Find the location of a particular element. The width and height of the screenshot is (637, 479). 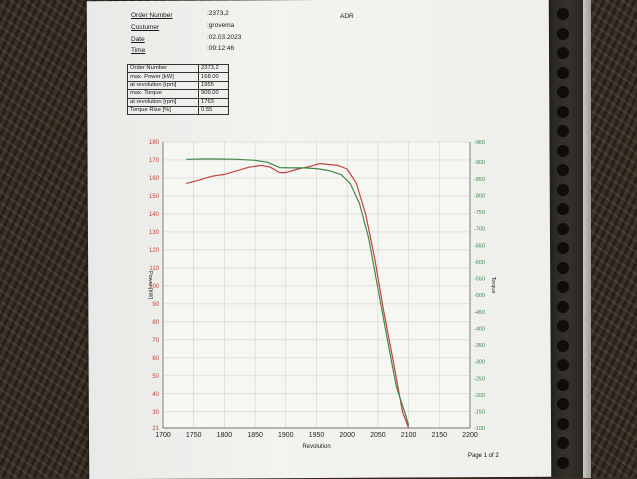

time-label: Time is located at coordinates (138, 50).